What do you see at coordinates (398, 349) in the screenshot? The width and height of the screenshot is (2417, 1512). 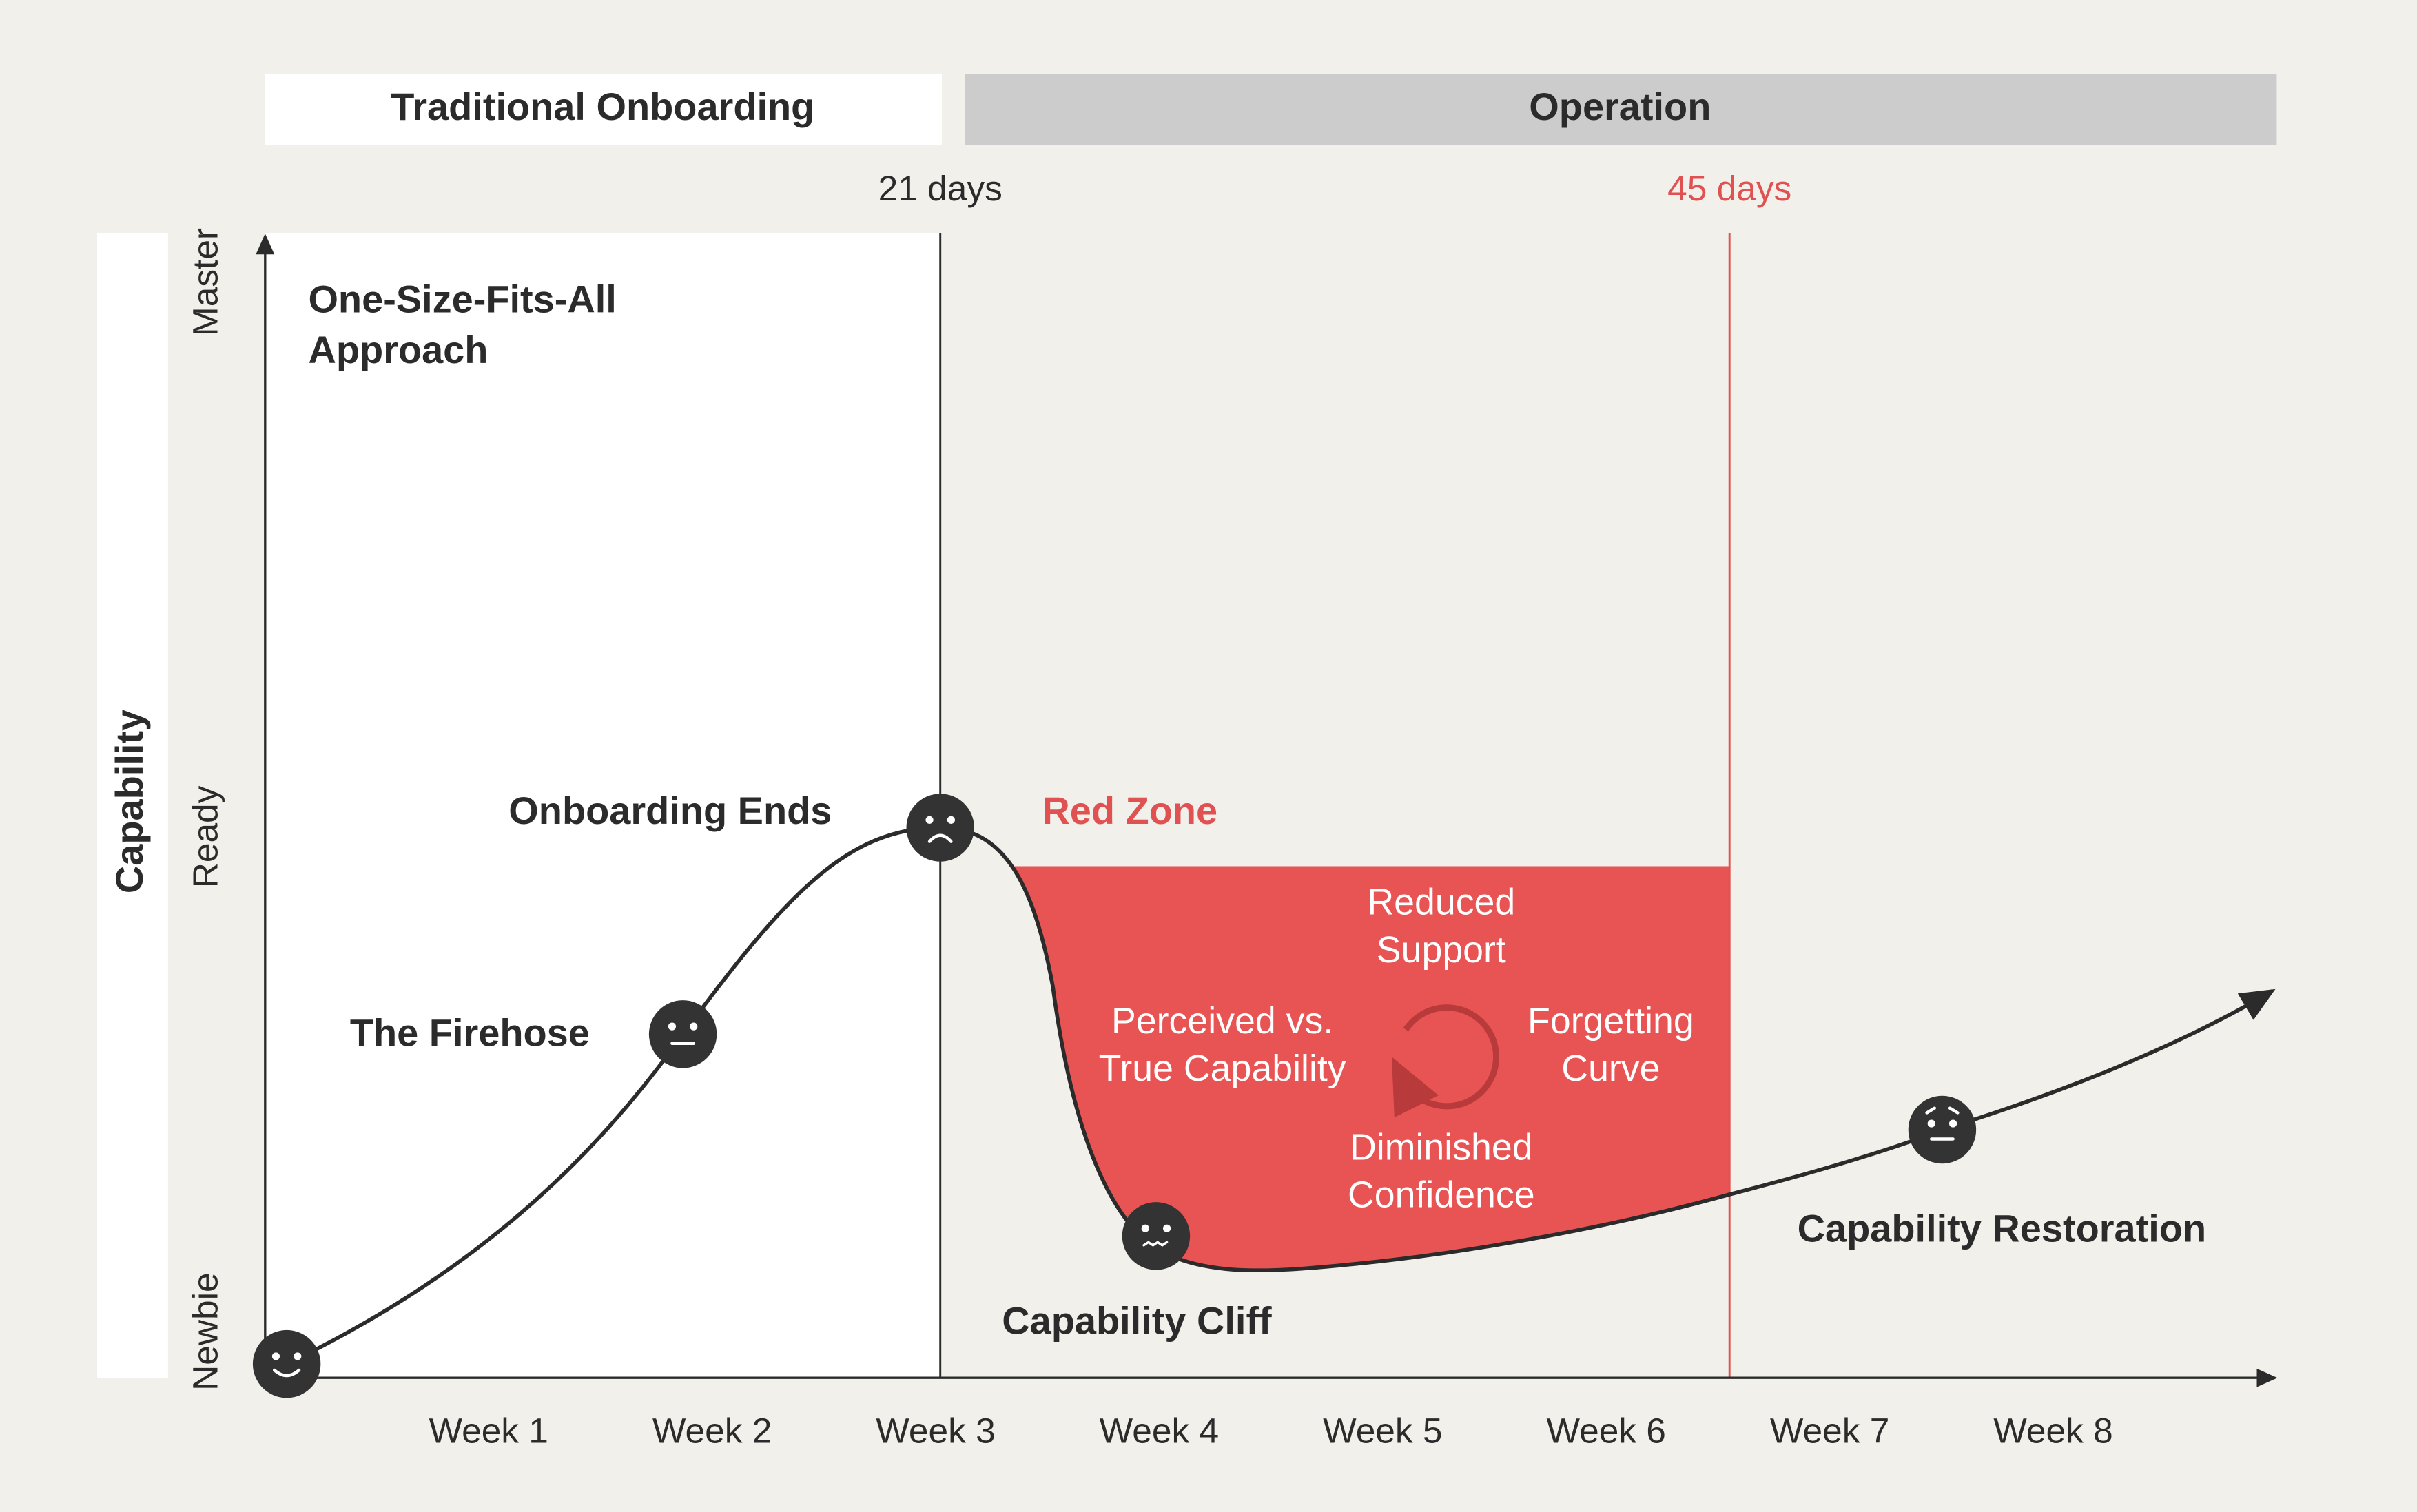 I see `annotation: Approach` at bounding box center [398, 349].